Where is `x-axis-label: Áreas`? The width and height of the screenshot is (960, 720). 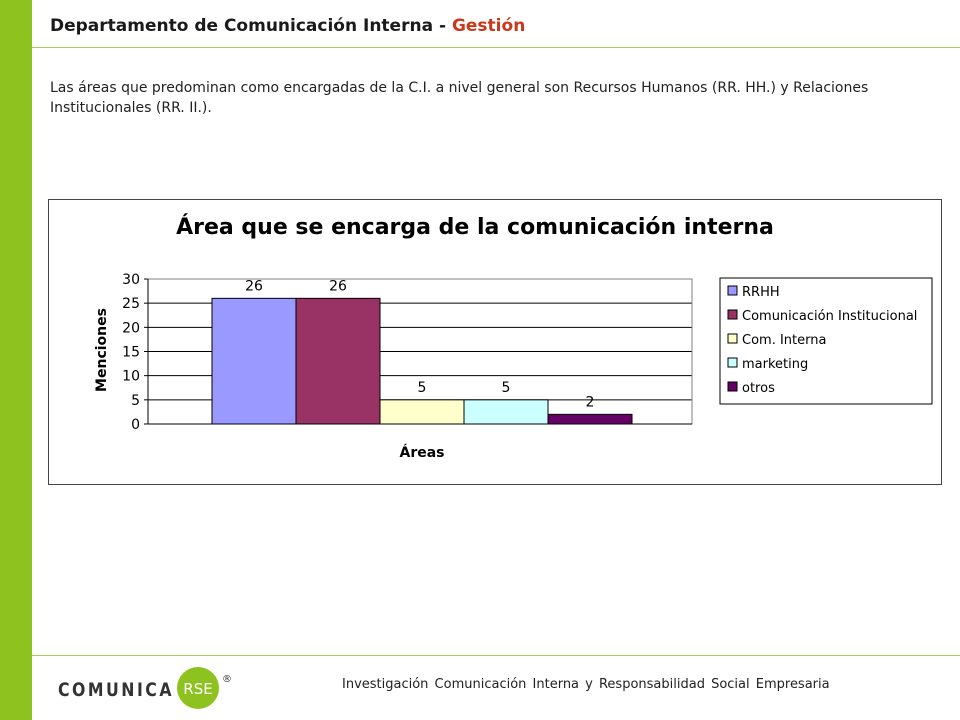 x-axis-label: Áreas is located at coordinates (421, 452).